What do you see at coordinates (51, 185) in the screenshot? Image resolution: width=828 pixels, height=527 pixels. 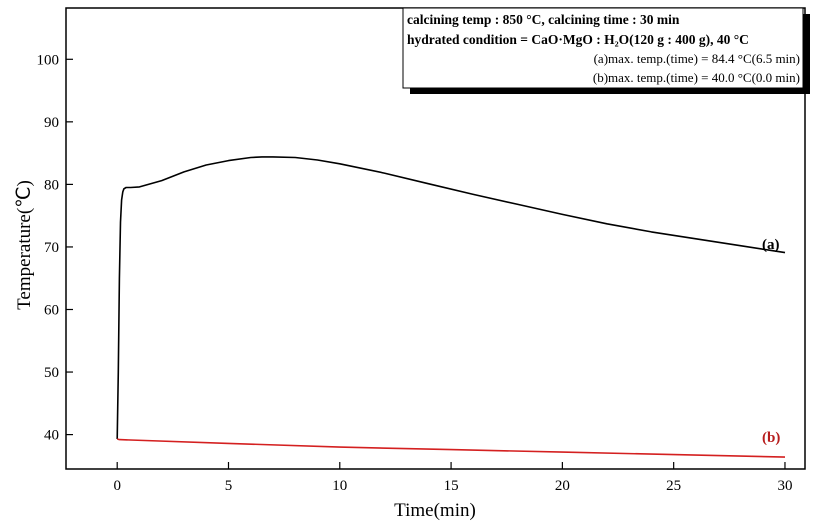 I see `y-tick-label: 80` at bounding box center [51, 185].